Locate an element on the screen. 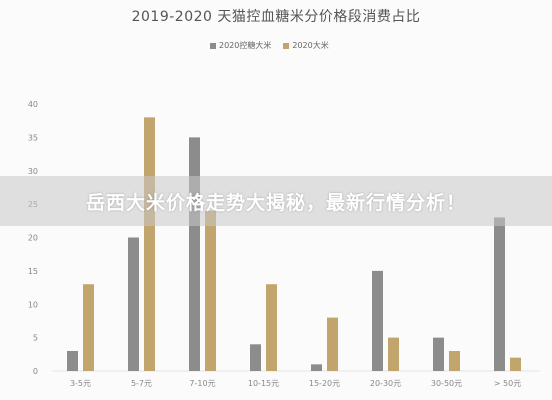 The image size is (552, 400). y-tick-label: 35 is located at coordinates (33, 137).